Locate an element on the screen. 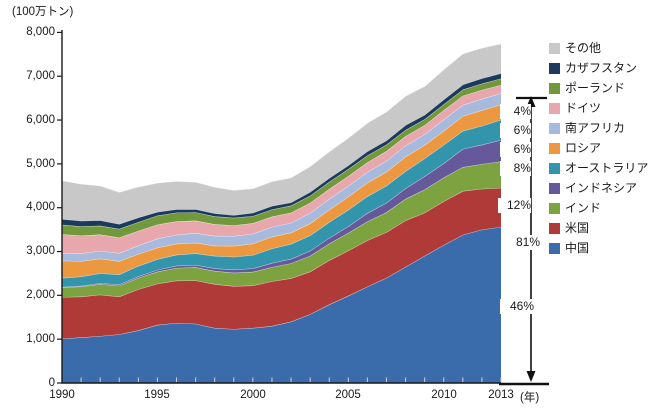 The height and width of the screenshot is (417, 650). legend-swatch-south-africa is located at coordinates (554, 128).